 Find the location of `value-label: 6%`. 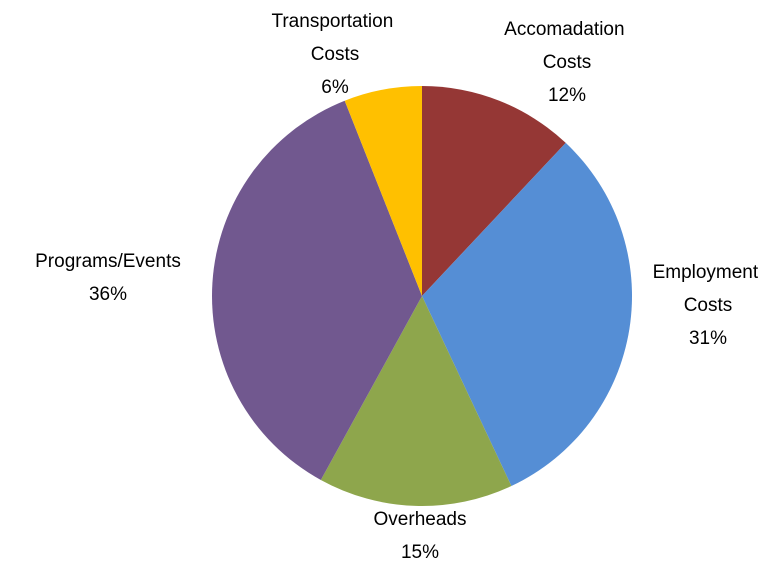

value-label: 6% is located at coordinates (335, 87).